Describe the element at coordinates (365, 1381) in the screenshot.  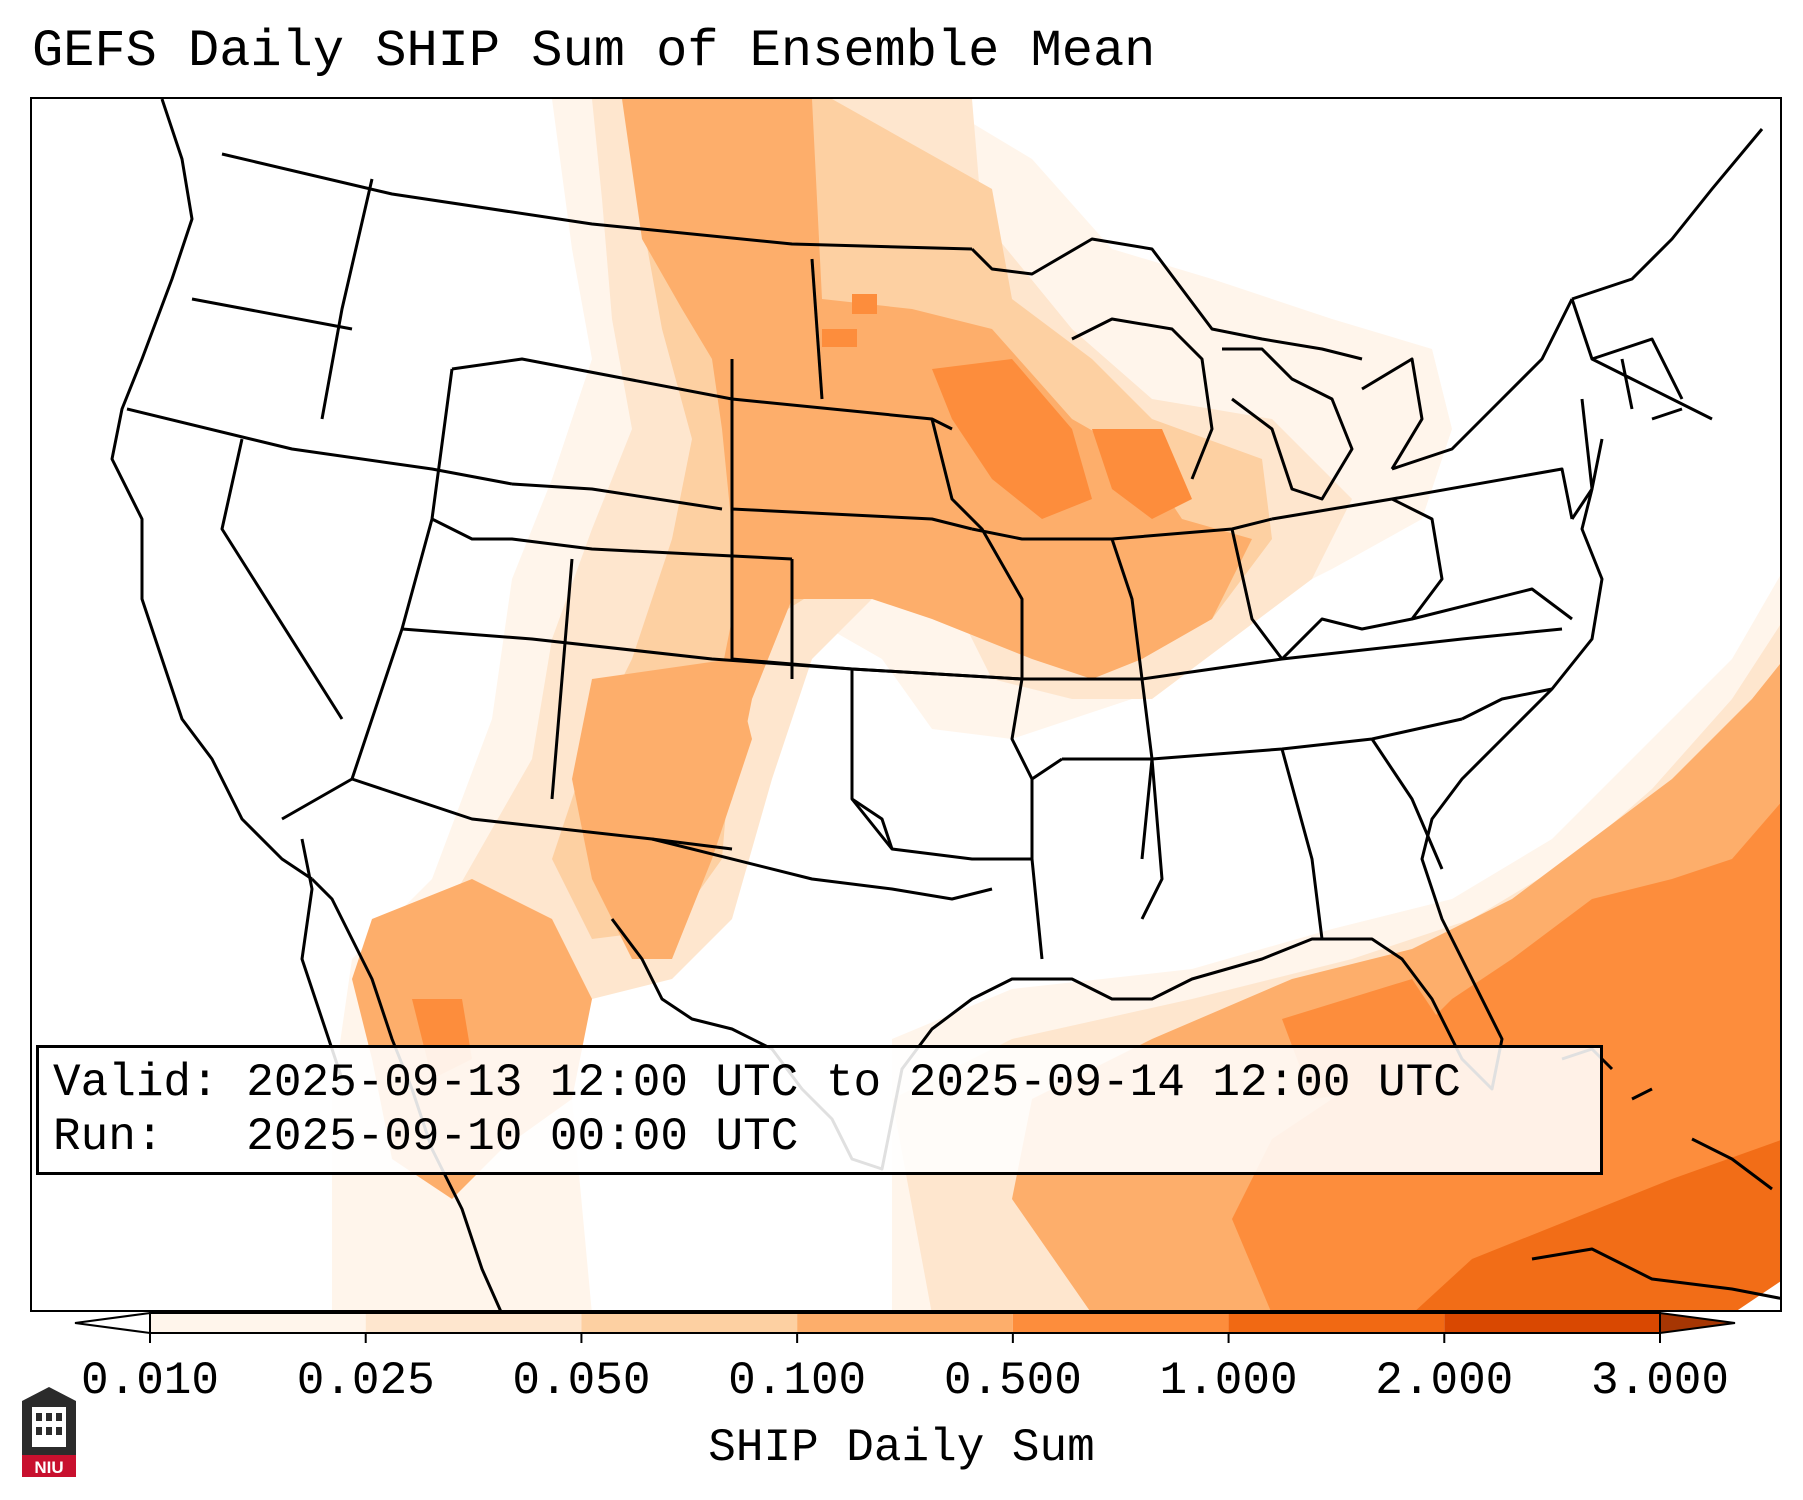
I see `colorbar-tick-label: 0.025` at that location.